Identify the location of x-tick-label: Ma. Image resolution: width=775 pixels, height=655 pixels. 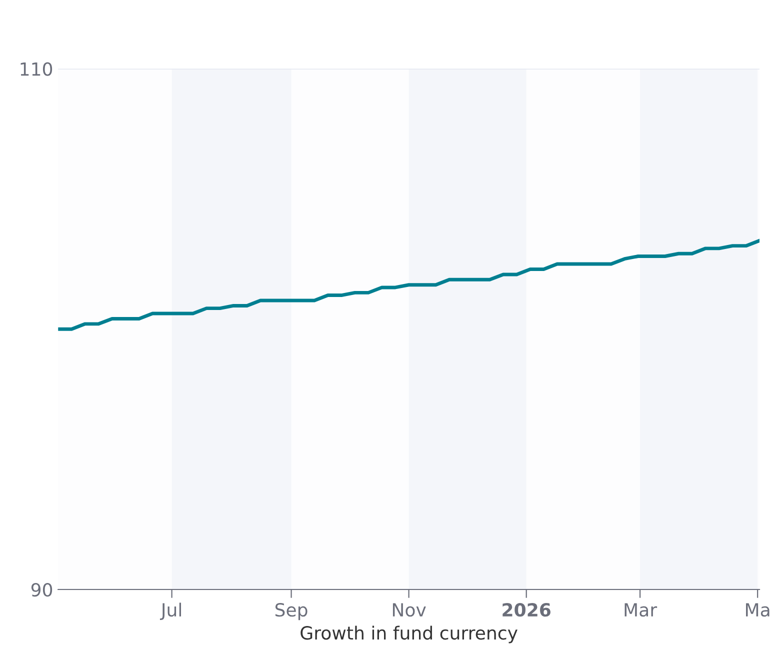
(758, 610).